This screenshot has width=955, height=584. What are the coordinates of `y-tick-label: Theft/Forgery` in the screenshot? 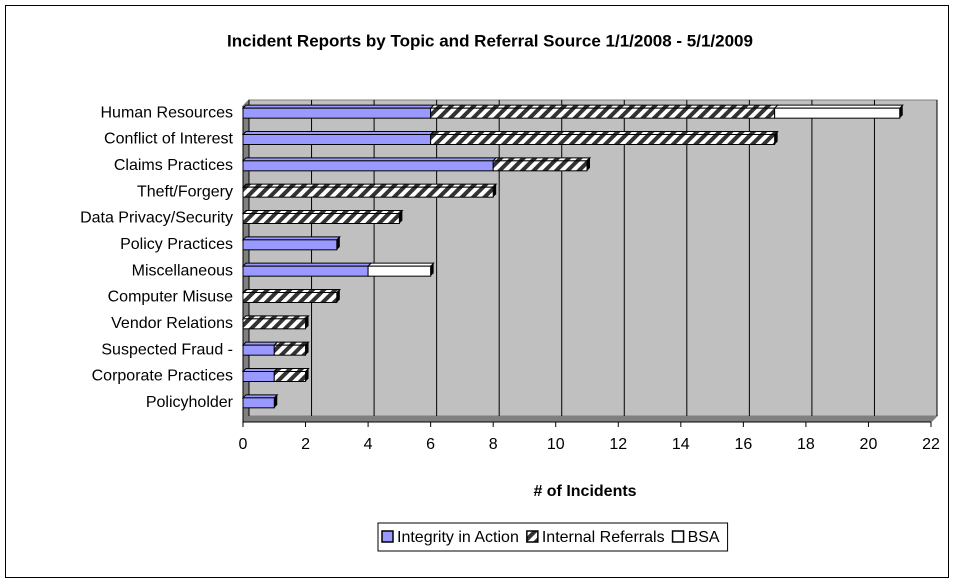 It's located at (185, 191).